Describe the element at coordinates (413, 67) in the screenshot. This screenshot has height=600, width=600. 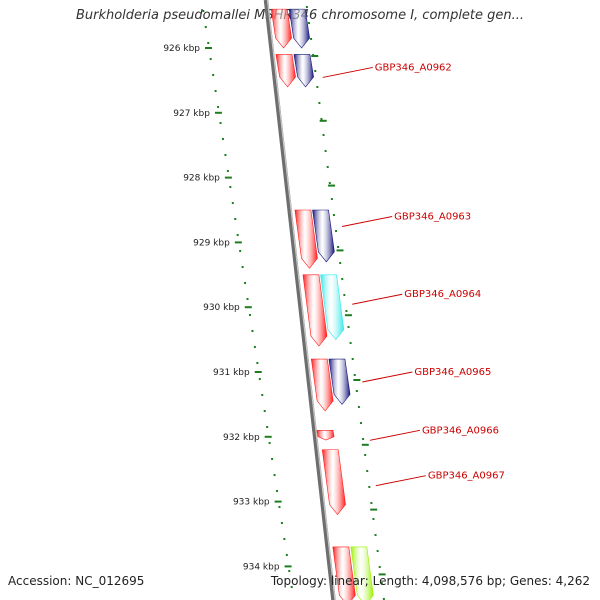
I see `gene-label: GBP346_A0962` at that location.